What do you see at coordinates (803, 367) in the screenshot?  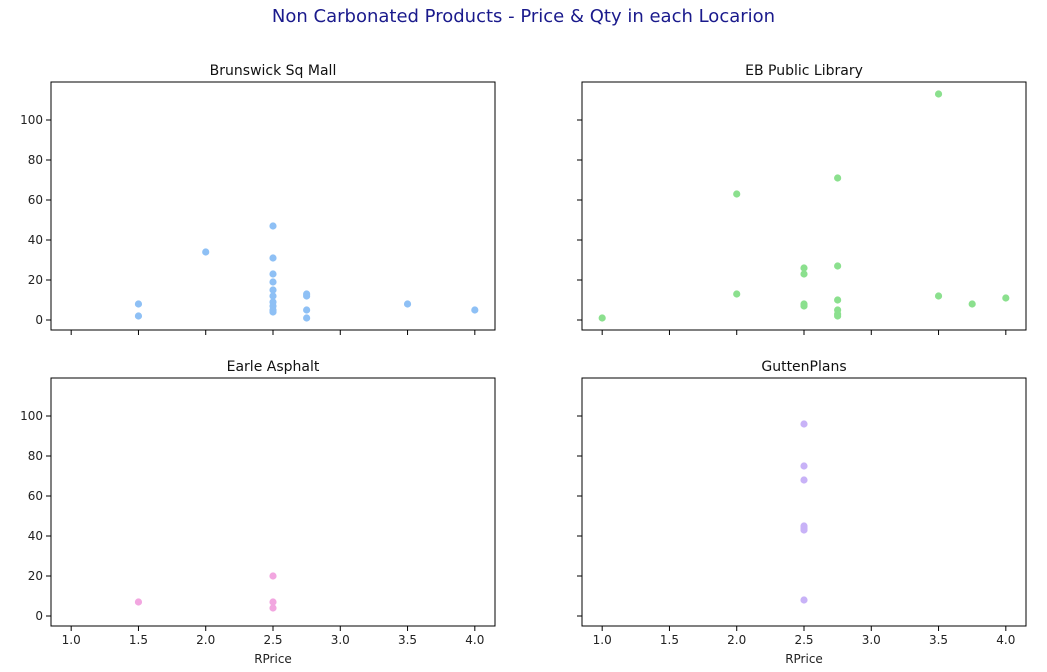 I see `panel-title: GuttenPlans` at bounding box center [803, 367].